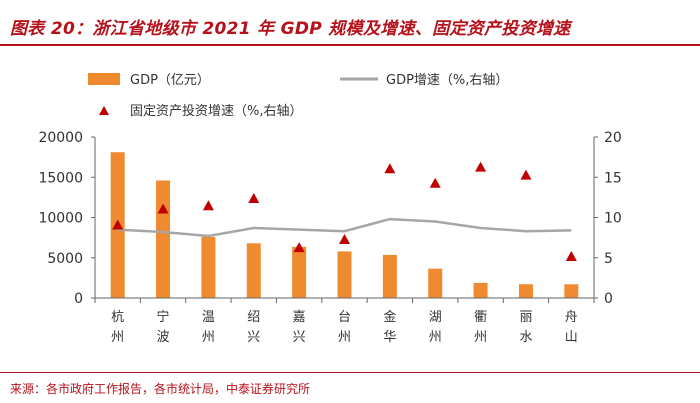 The width and height of the screenshot is (700, 403). What do you see at coordinates (253, 327) in the screenshot?
I see `x-axis-category-label: 绍兴` at bounding box center [253, 327].